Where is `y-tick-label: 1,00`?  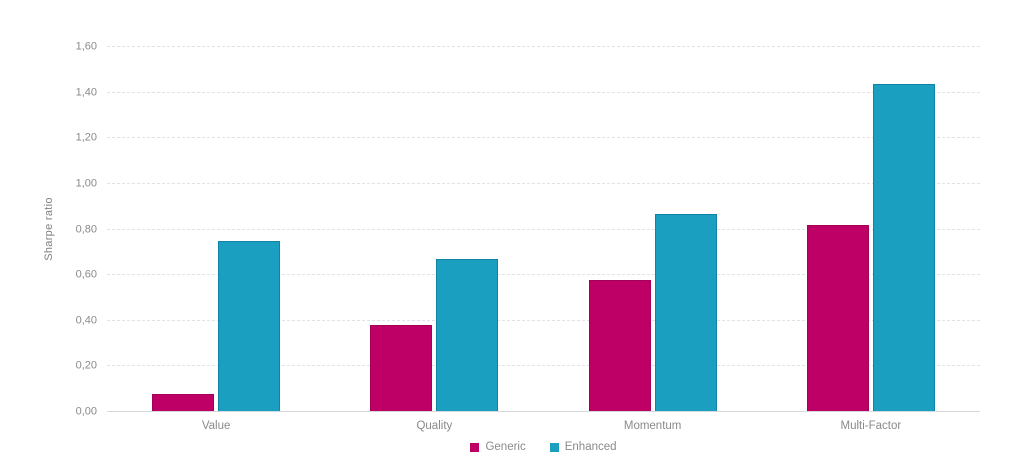
y-tick-label: 1,00 is located at coordinates (86, 183).